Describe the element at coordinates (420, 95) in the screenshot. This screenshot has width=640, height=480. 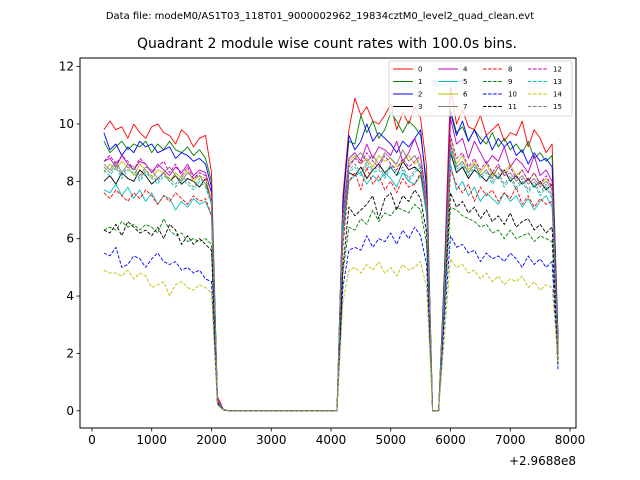
I see `legend-label-2: 2` at that location.